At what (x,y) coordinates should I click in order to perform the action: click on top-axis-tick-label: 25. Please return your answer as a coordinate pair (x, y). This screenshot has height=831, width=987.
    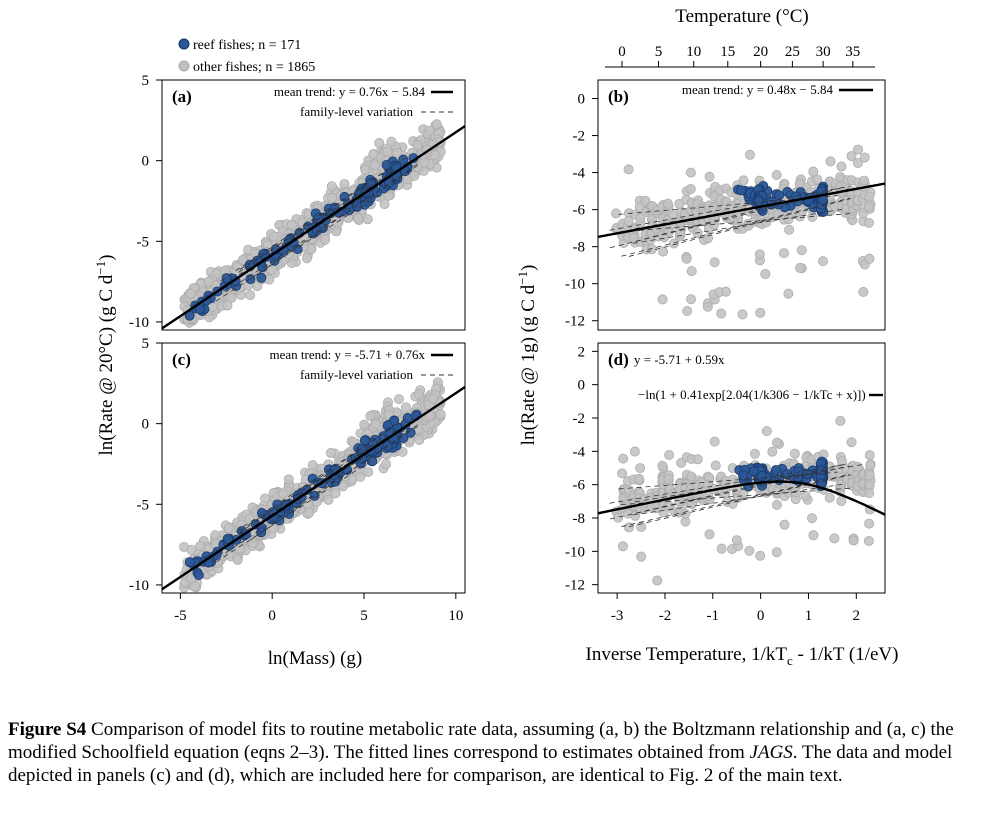
    Looking at the image, I should click on (792, 52).